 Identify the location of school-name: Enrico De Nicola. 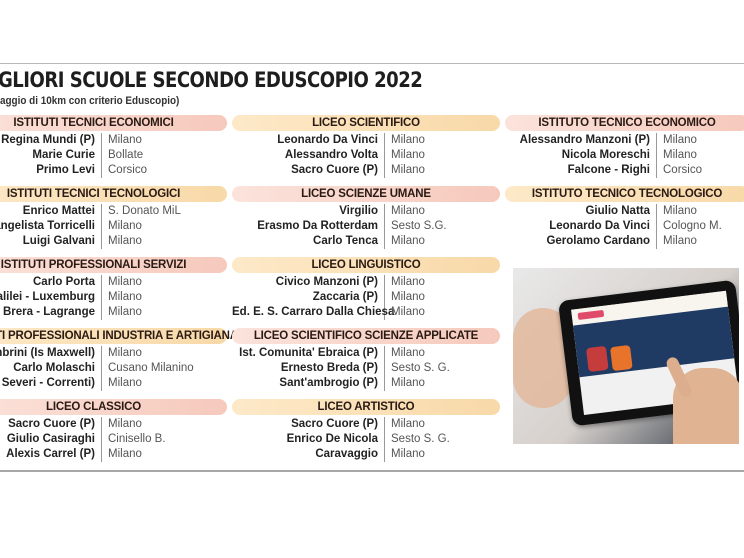
(308, 439).